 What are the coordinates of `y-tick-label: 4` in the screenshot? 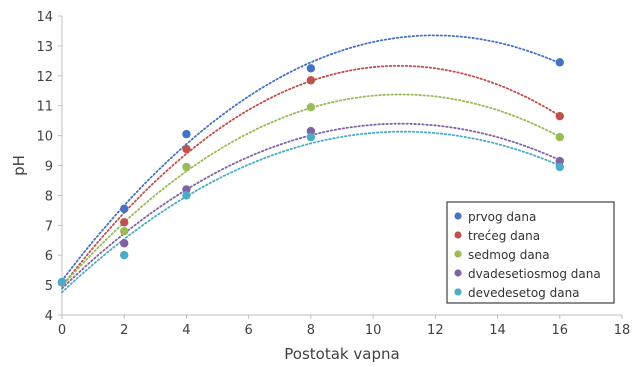 It's located at (49, 316).